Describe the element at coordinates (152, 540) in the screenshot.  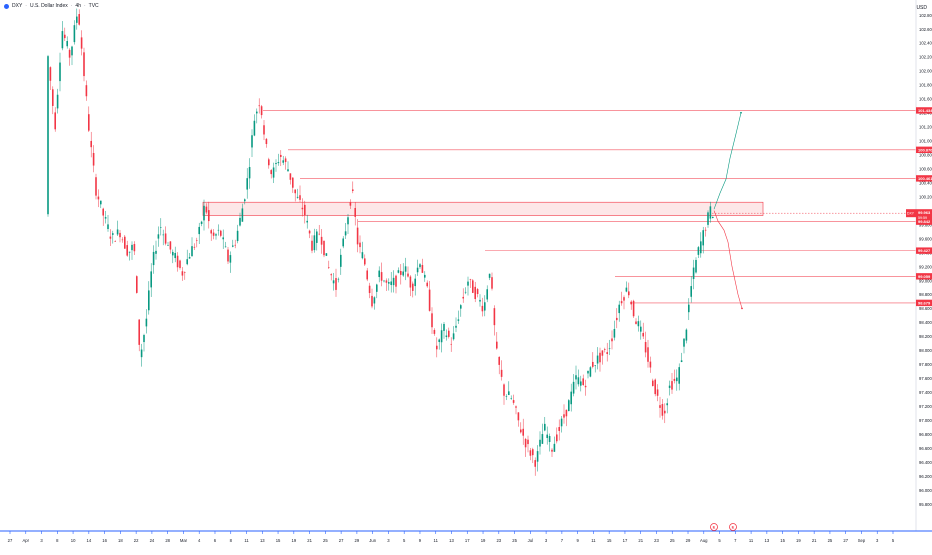
I see `time-tick-label: 24` at that location.